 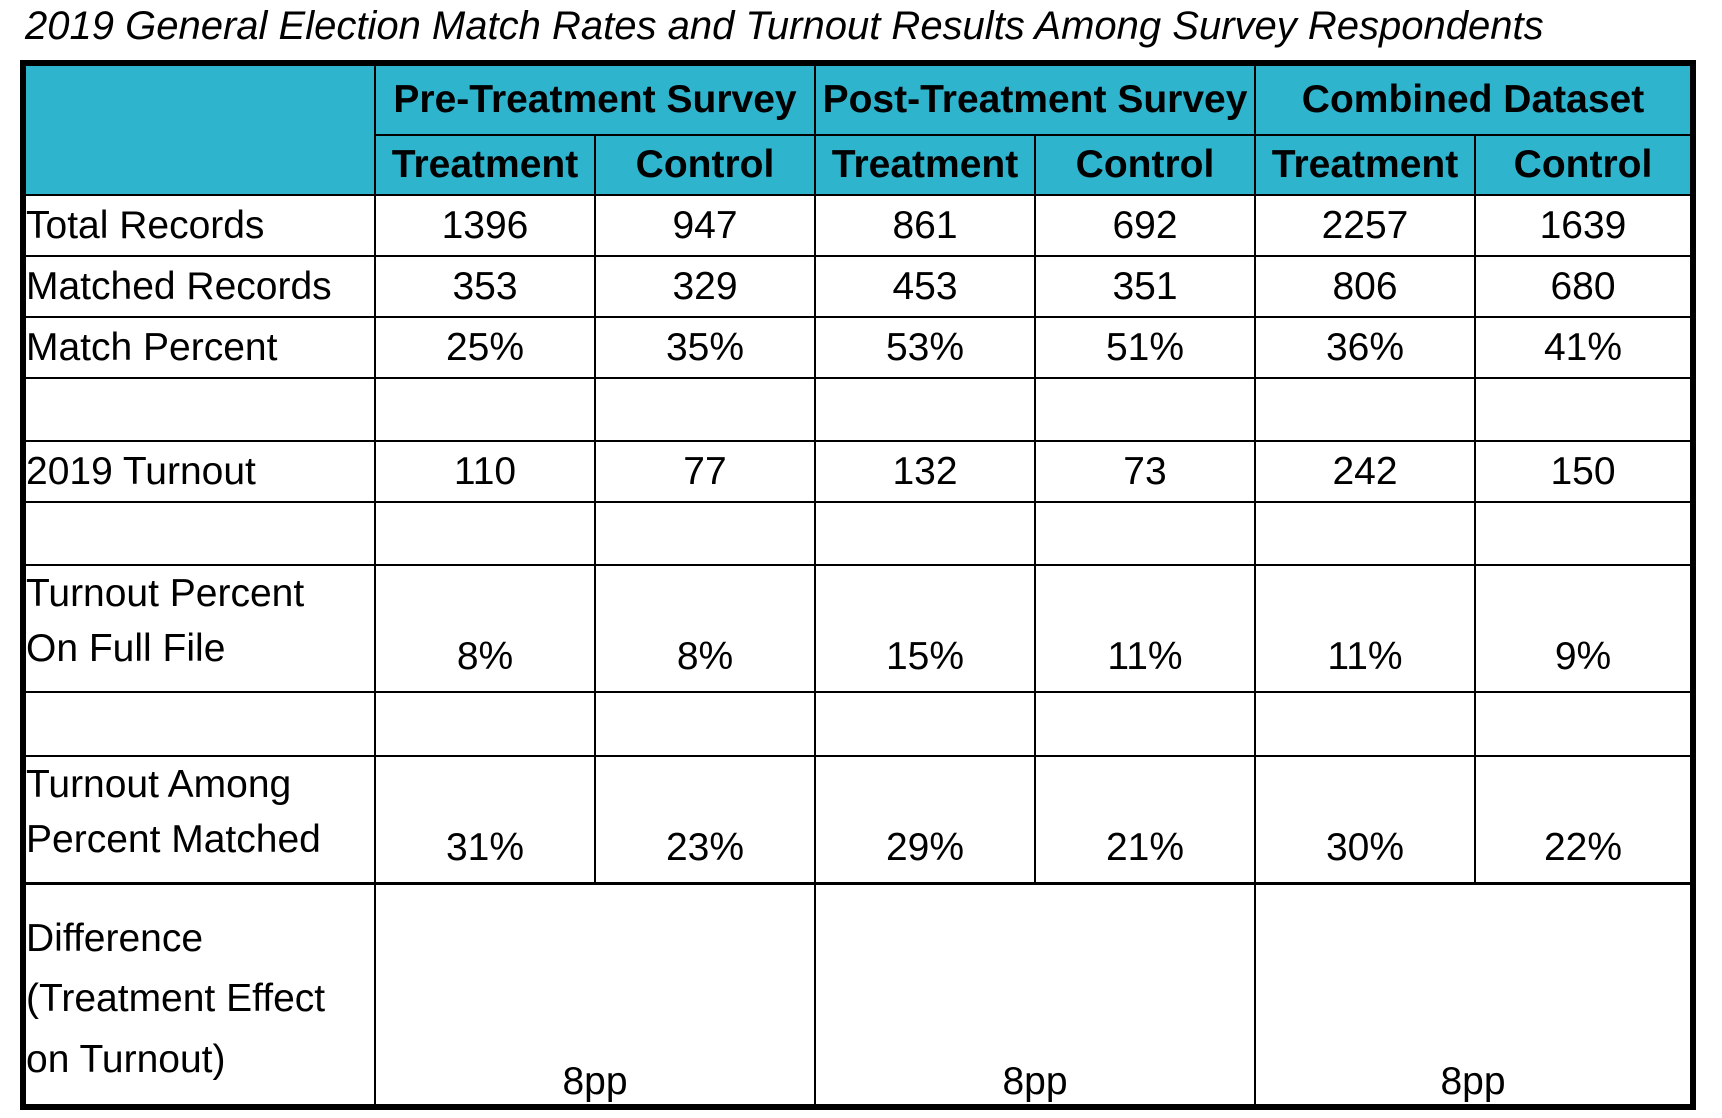 What do you see at coordinates (595, 994) in the screenshot?
I see `difference-value-pre-treatment: 8pp` at bounding box center [595, 994].